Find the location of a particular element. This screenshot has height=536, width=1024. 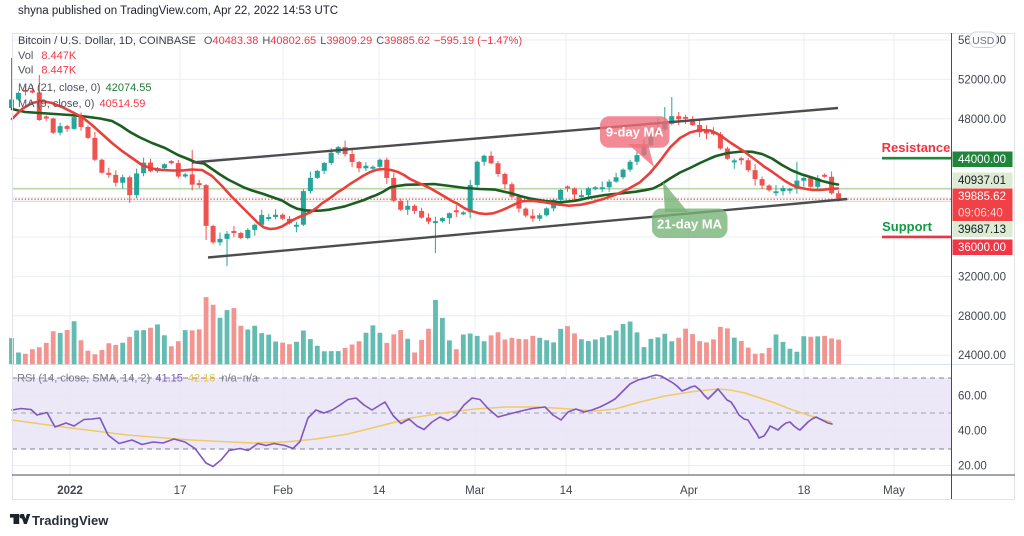

svg-text: 52000.00 is located at coordinates (982, 80).